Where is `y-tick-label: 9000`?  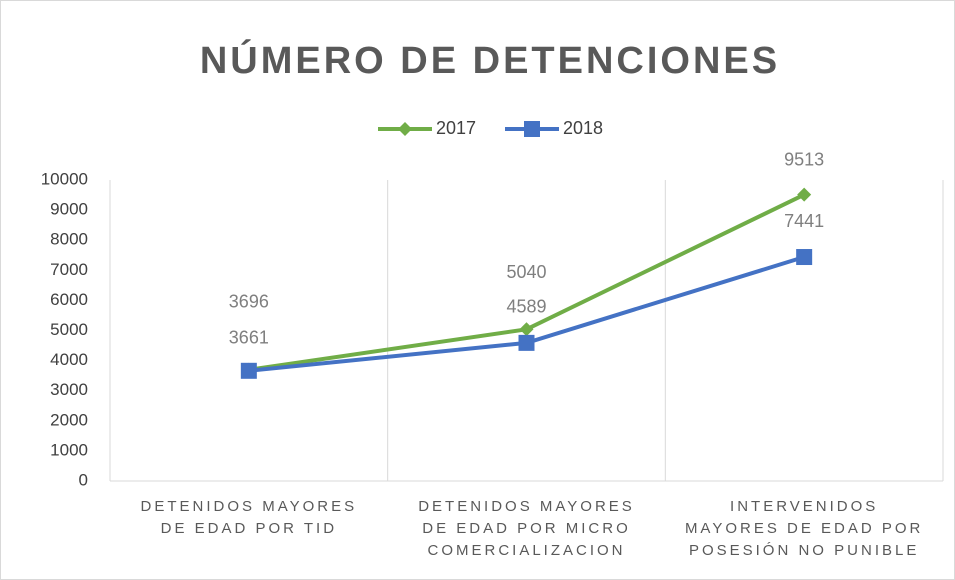
y-tick-label: 9000 is located at coordinates (69, 209).